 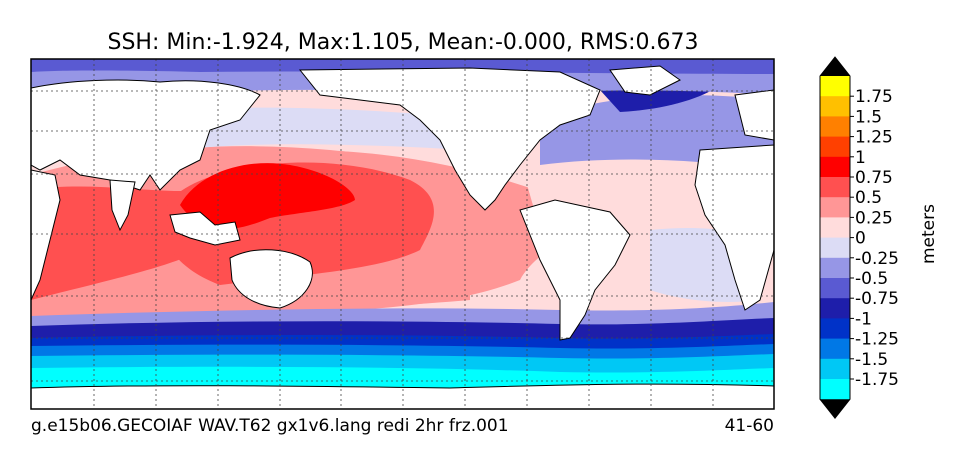 What do you see at coordinates (575, 270) in the screenshot?
I see `south-america-land` at bounding box center [575, 270].